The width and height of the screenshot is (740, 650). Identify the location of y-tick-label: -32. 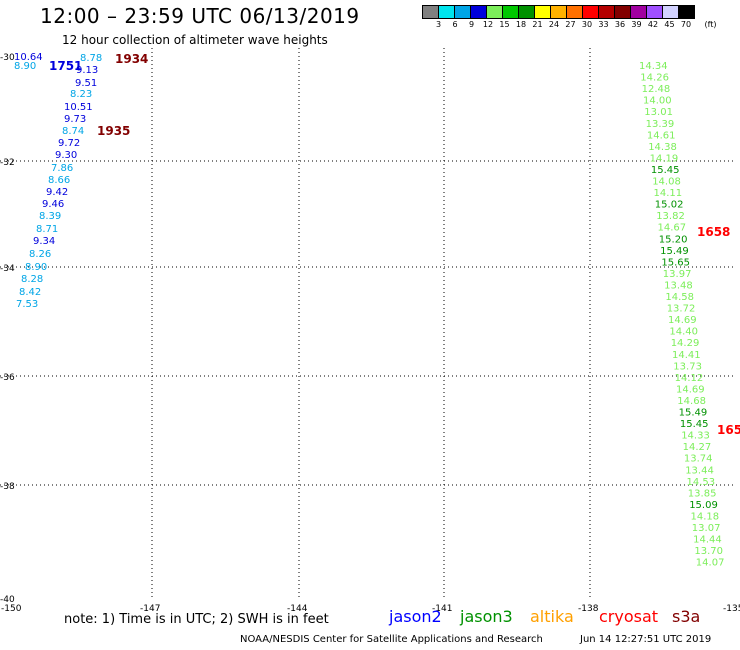
(7, 163).